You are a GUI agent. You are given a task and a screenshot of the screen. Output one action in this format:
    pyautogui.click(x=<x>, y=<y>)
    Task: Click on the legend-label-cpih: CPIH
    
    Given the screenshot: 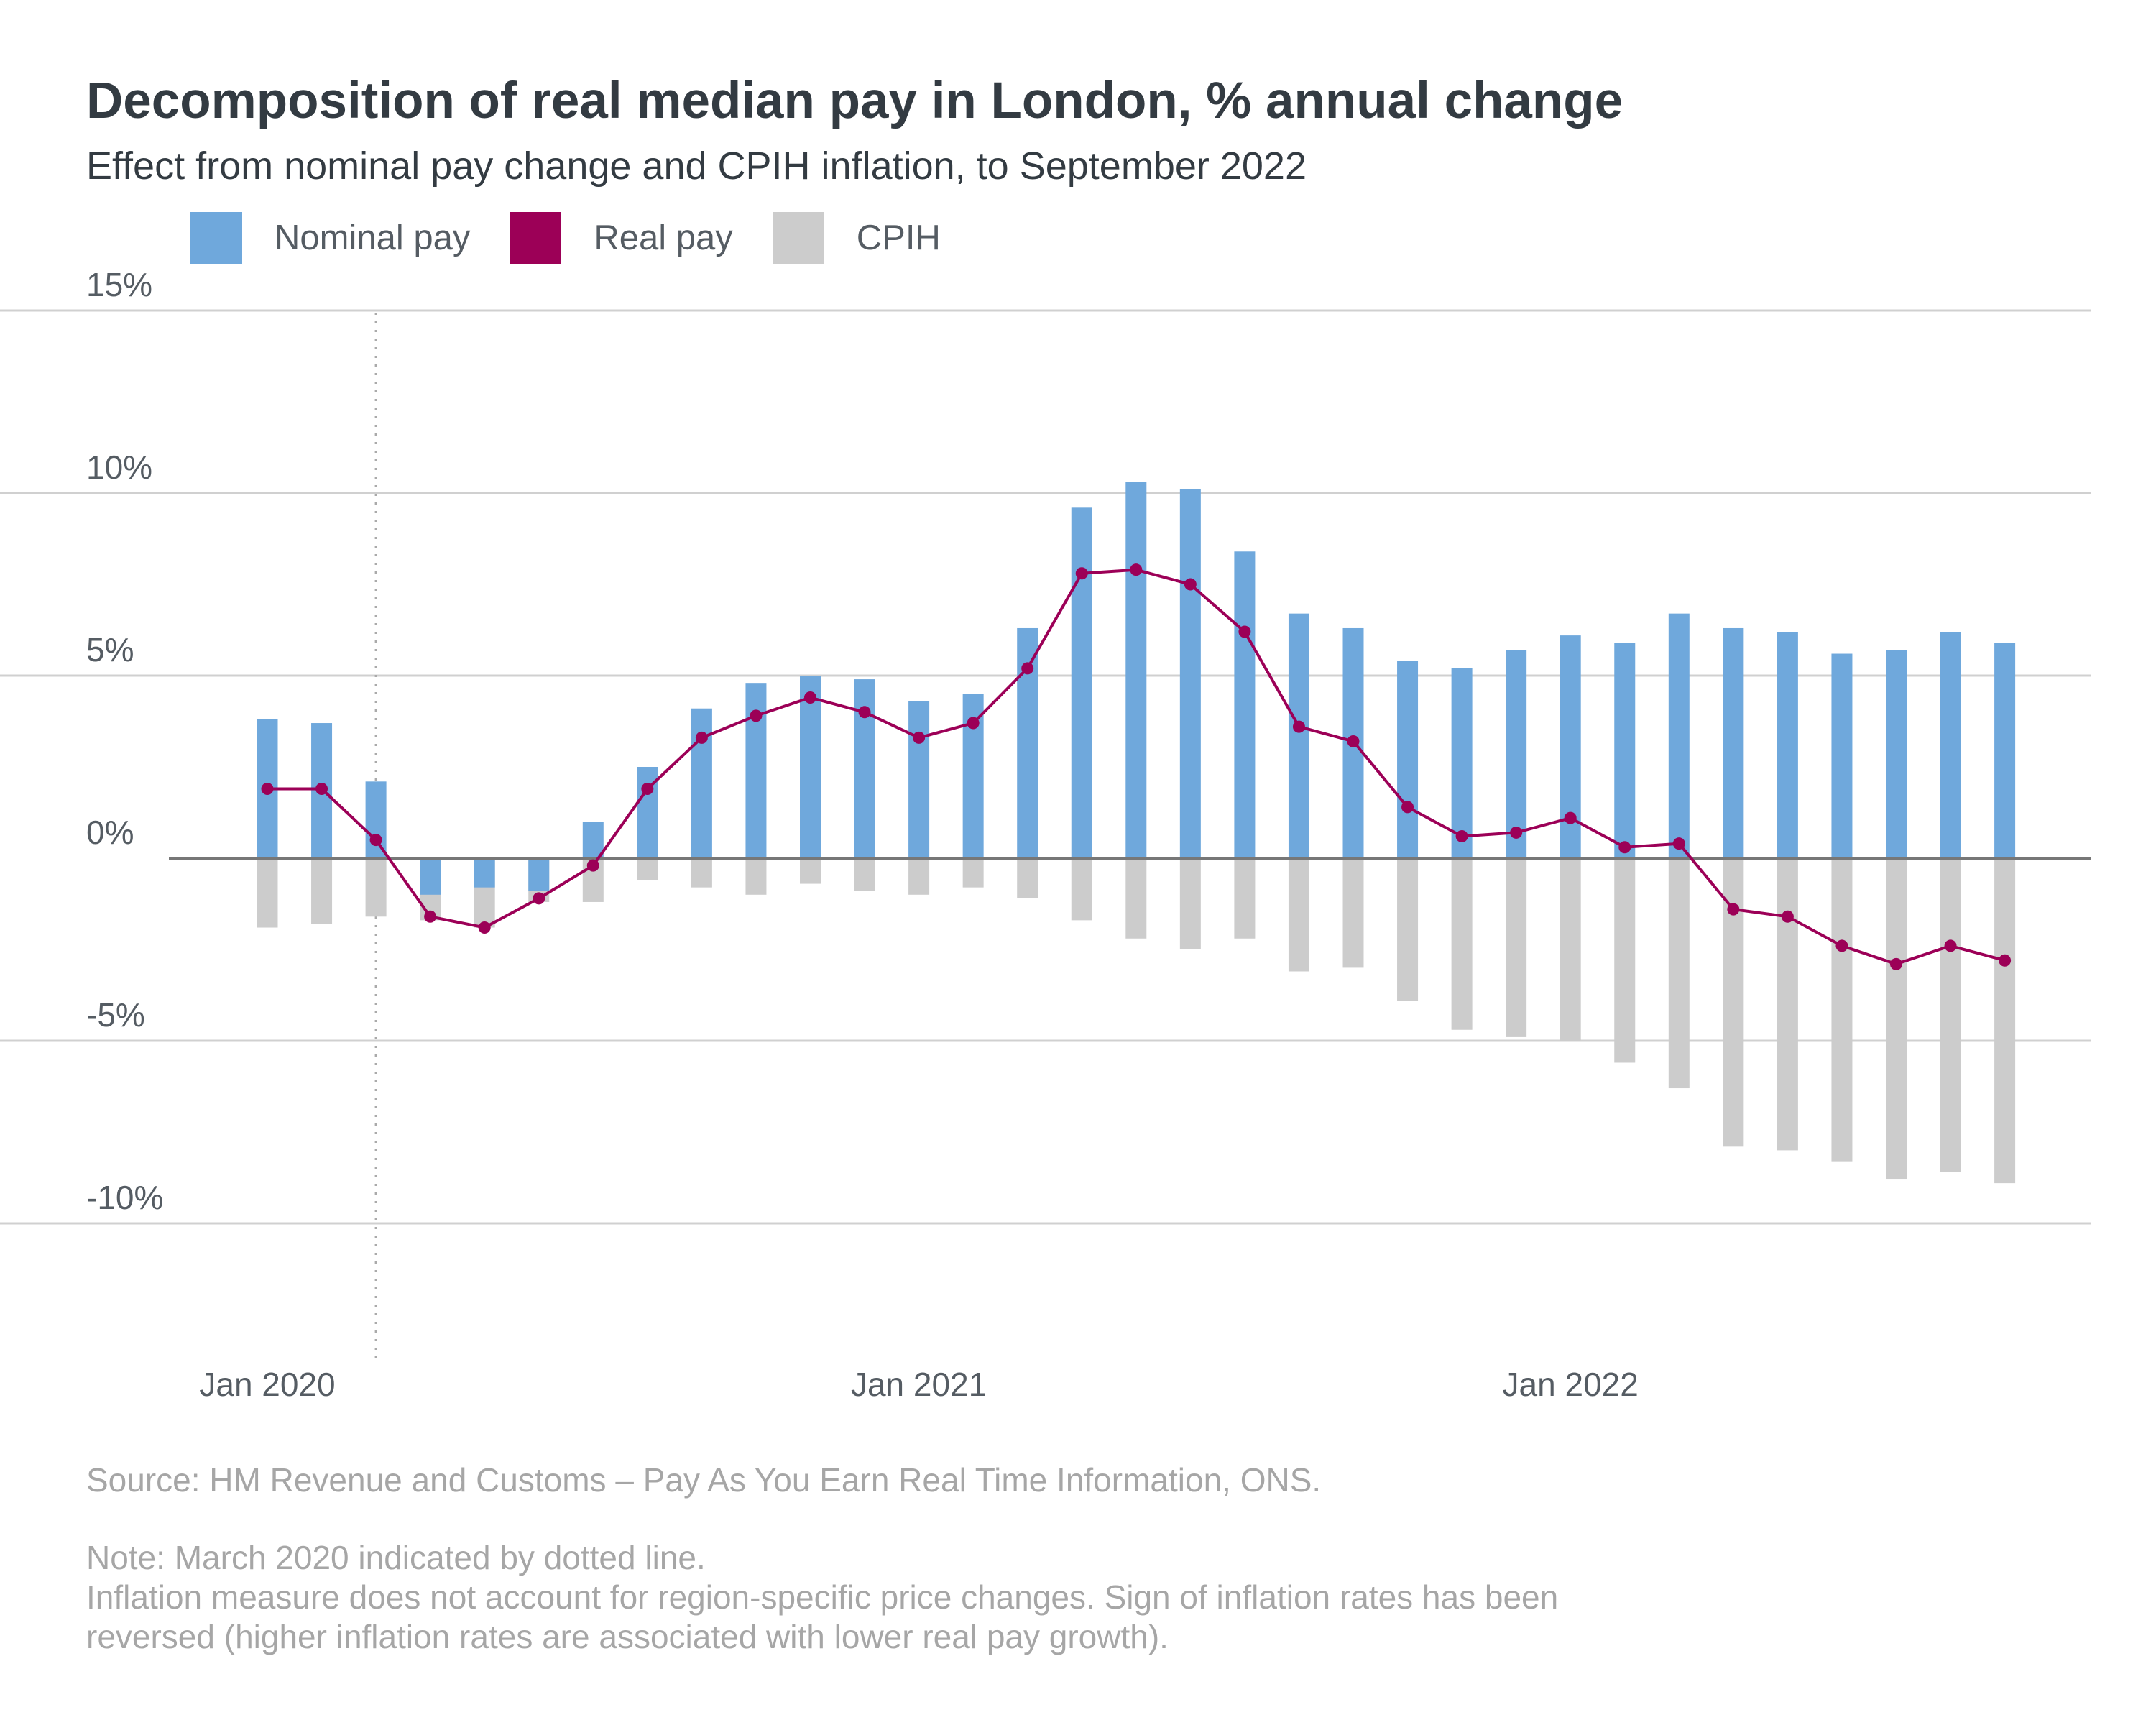 What is the action you would take?
    pyautogui.click(x=898, y=237)
    